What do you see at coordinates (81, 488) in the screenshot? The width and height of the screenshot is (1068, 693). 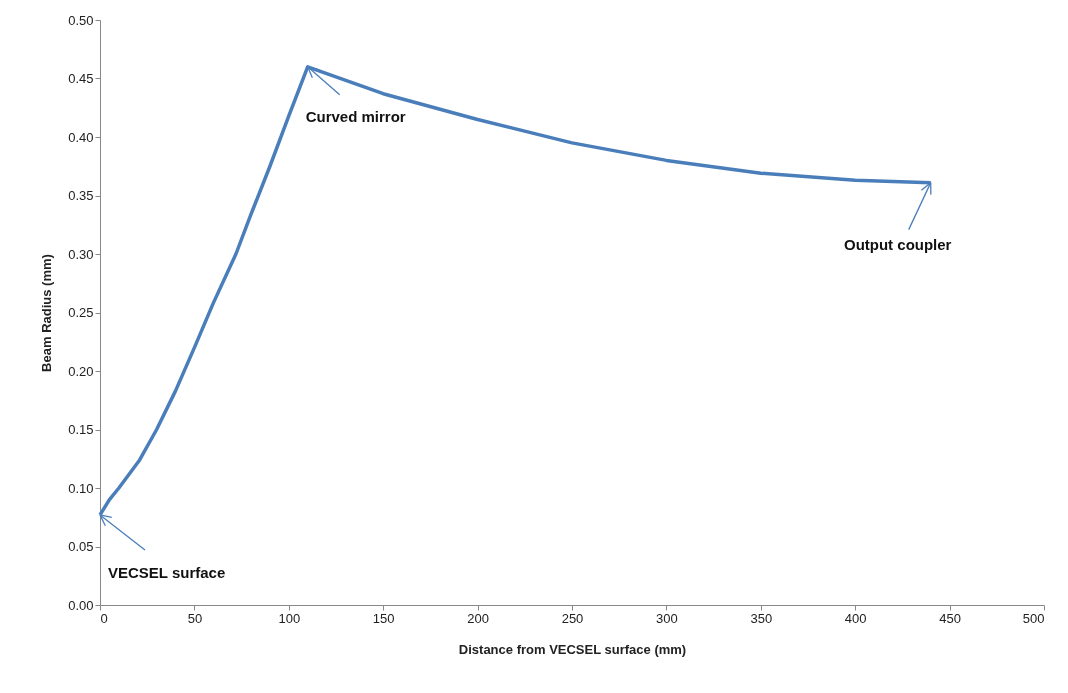 I see `y-tick-label: 0.10` at bounding box center [81, 488].